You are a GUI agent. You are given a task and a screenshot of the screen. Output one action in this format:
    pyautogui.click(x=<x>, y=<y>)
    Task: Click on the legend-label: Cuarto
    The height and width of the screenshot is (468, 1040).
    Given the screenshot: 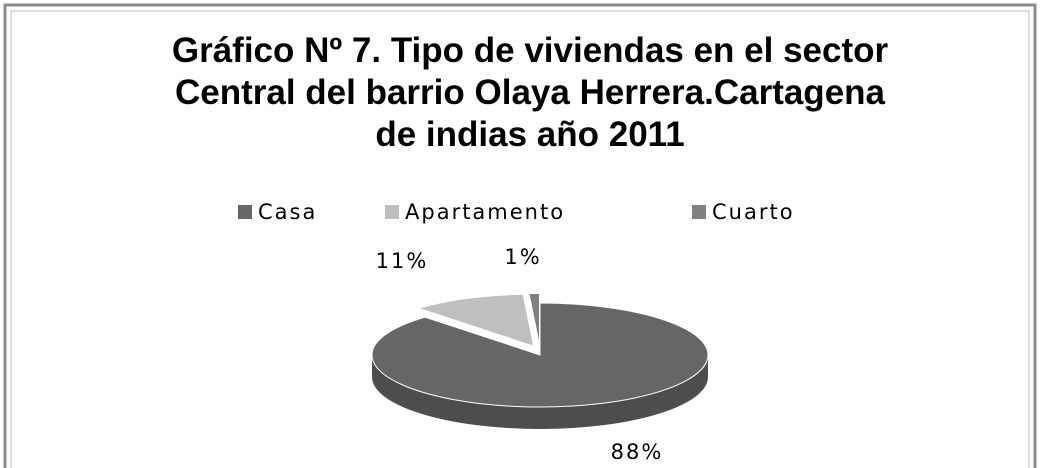 What is the action you would take?
    pyautogui.click(x=753, y=212)
    